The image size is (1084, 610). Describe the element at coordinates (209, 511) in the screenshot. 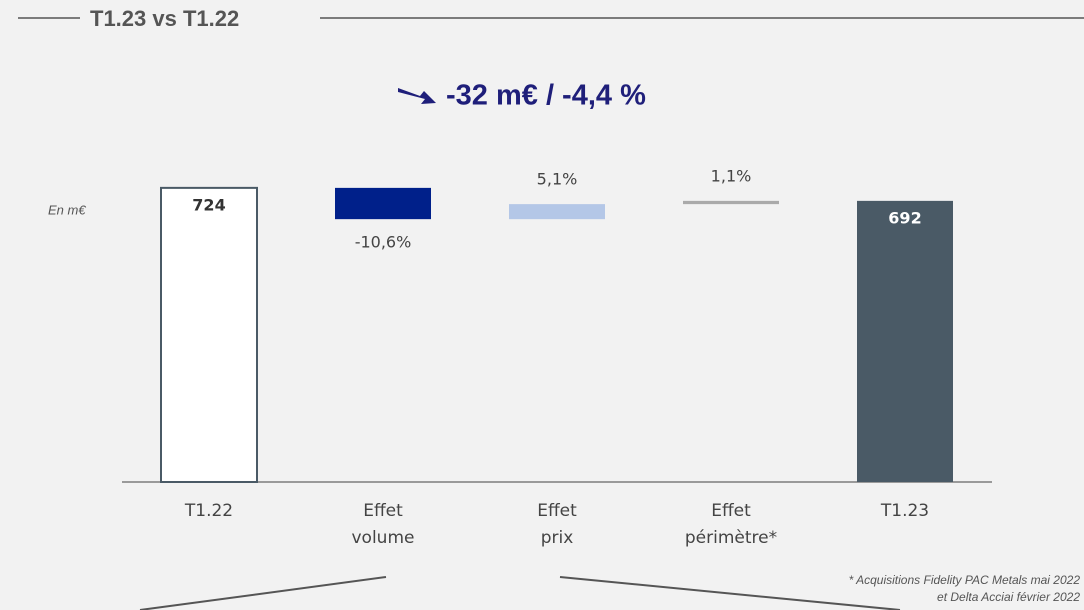

I see `x-tick-label: T1.22` at that location.